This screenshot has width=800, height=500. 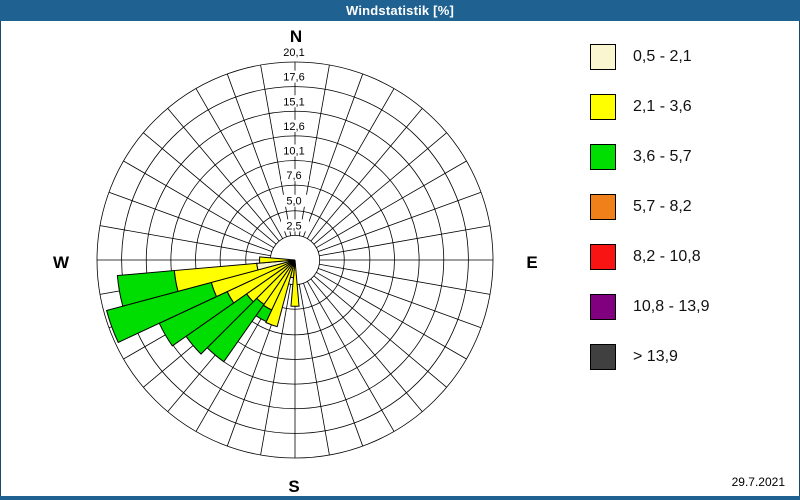 I want to click on date-label: 29.7.2021, so click(x=758, y=482).